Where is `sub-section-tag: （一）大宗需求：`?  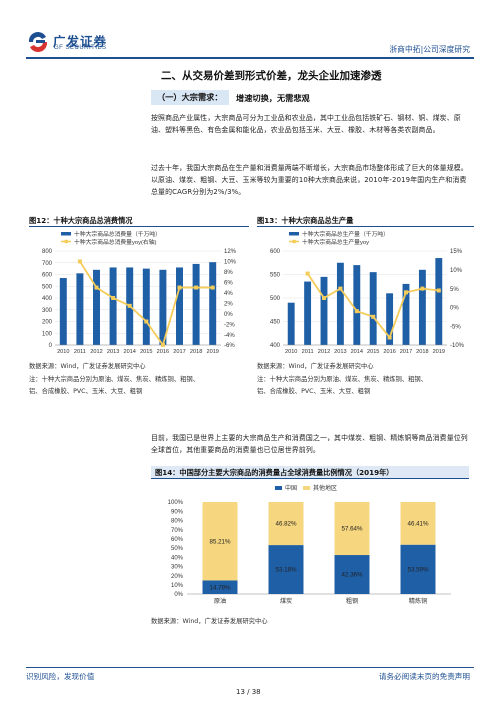 sub-section-tag: （一）大宗需求： is located at coordinates (190, 97).